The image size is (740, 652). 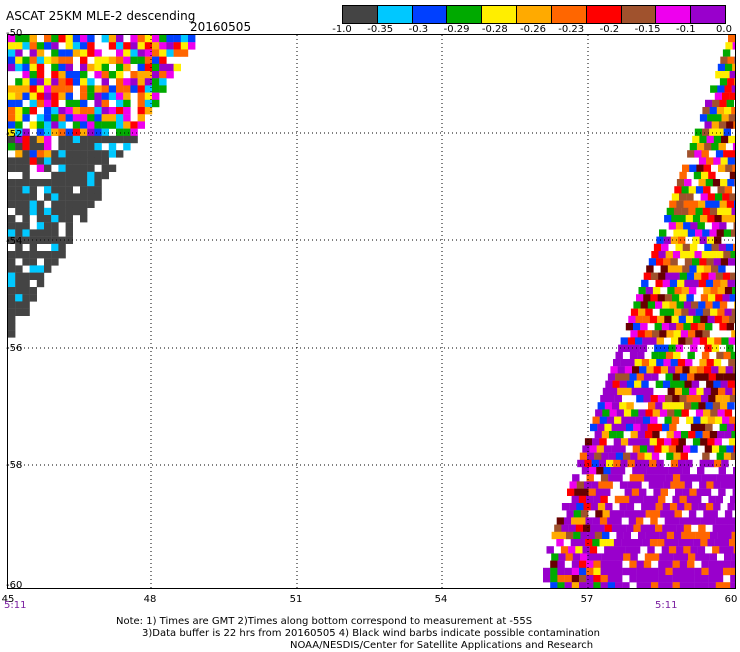 What do you see at coordinates (296, 599) in the screenshot?
I see `lon-label: 51` at bounding box center [296, 599].